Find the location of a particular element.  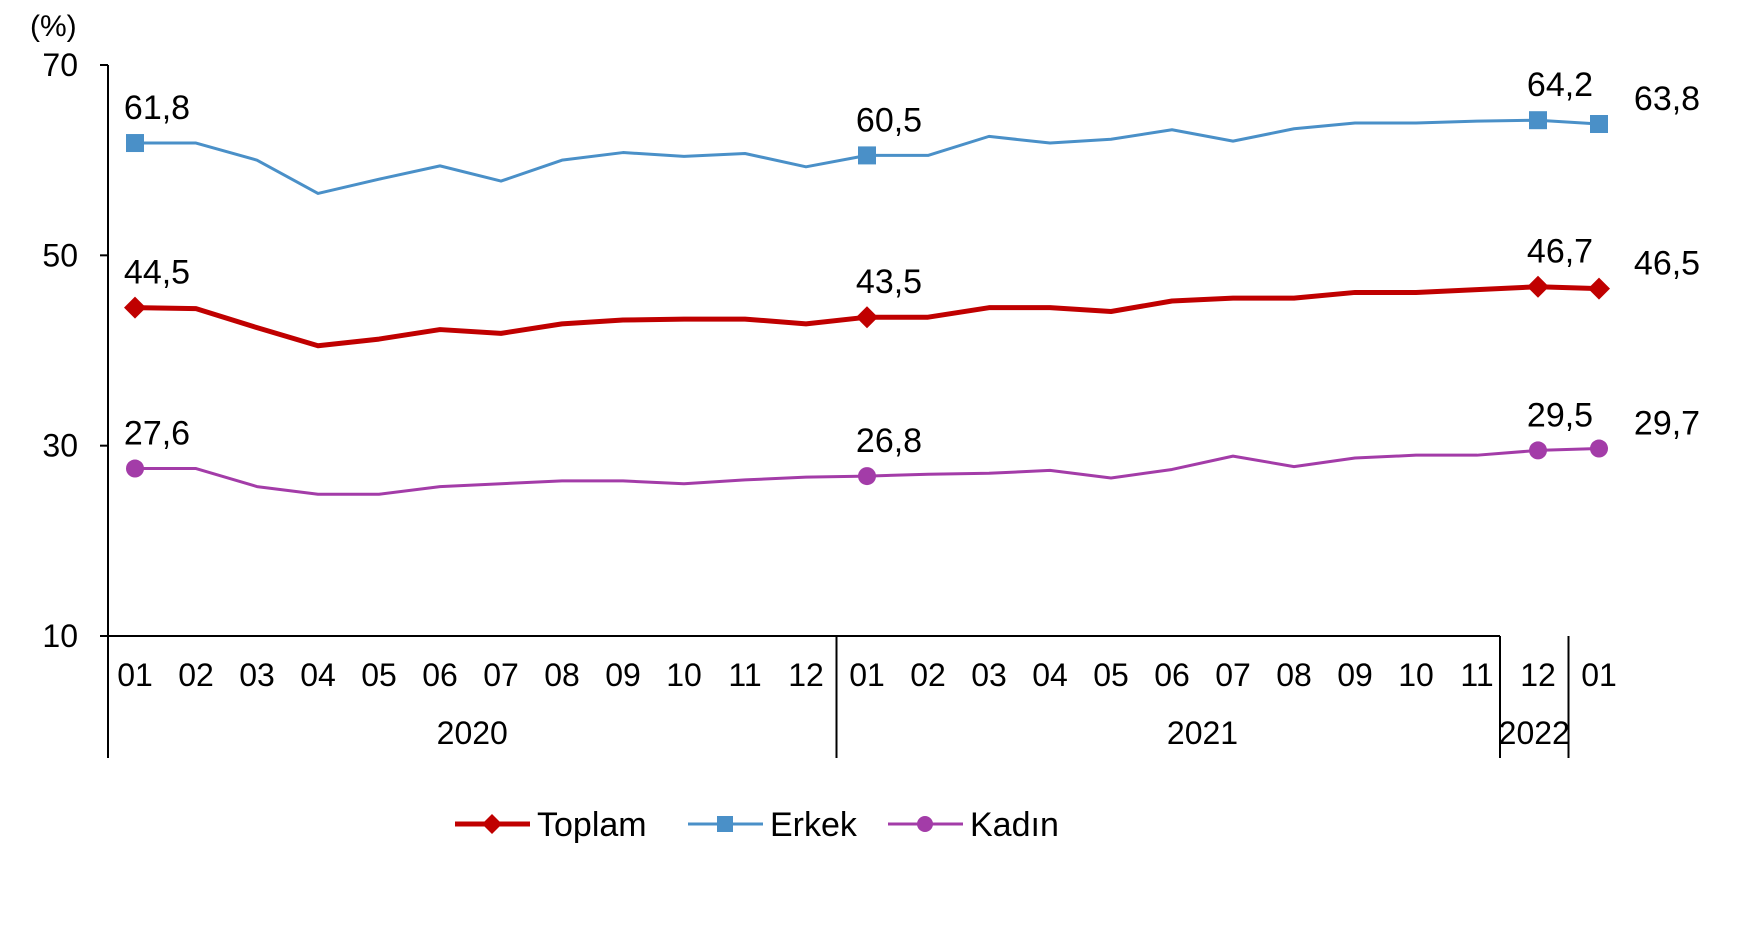

year-group-label: 2021 is located at coordinates (1202, 733).